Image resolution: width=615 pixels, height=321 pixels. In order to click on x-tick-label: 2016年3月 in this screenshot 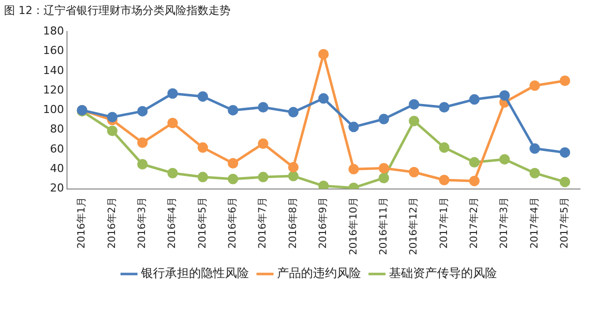, I will do `click(142, 222)`.